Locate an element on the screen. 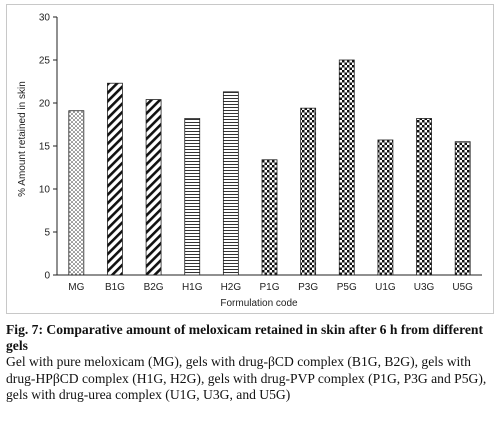 The width and height of the screenshot is (500, 440). bar-h1g is located at coordinates (192, 197).